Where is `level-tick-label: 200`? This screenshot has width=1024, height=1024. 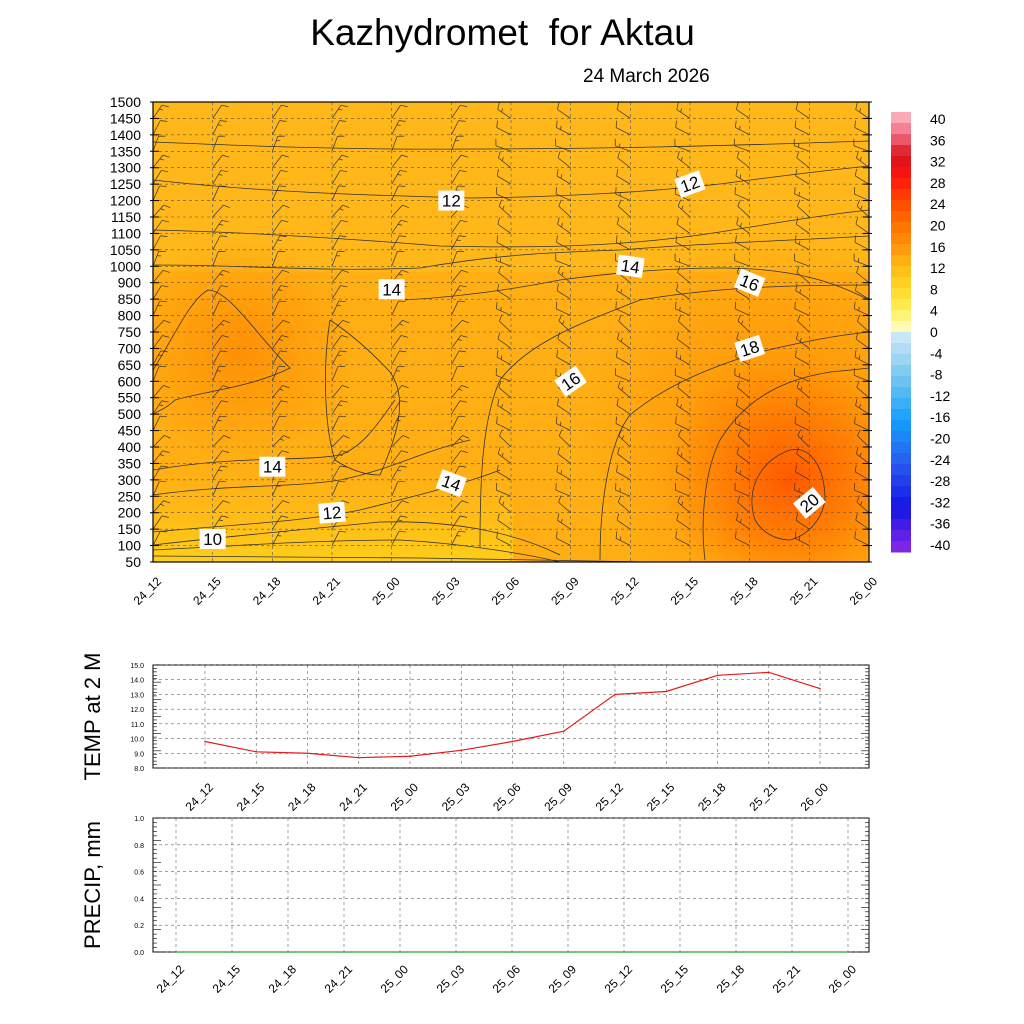 level-tick-label: 200 is located at coordinates (130, 513).